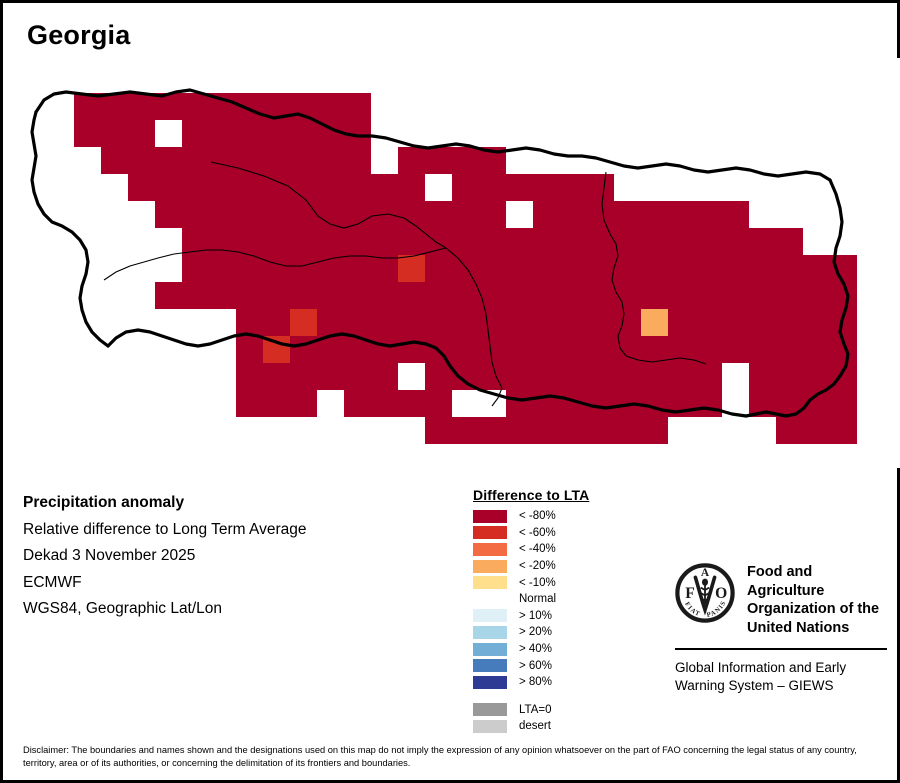 This screenshot has width=900, height=783. I want to click on legend-class-label: Normal, so click(538, 599).